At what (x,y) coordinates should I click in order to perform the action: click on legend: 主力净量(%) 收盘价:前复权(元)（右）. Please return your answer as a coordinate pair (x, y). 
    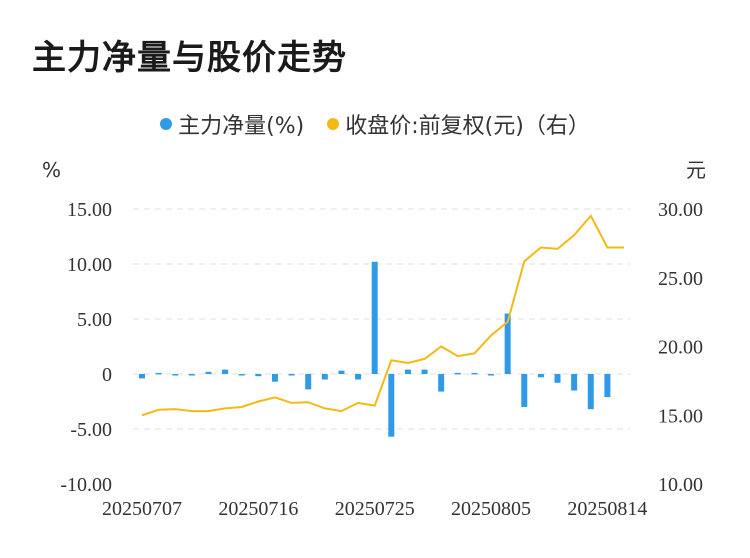
    Looking at the image, I should click on (375, 124).